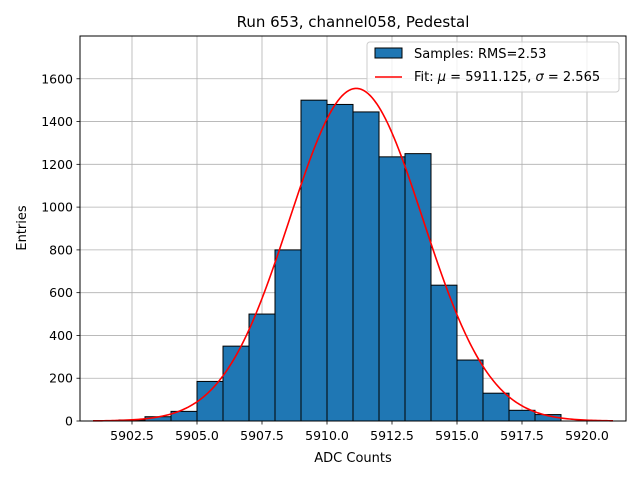 The image size is (640, 480). What do you see at coordinates (61, 378) in the screenshot?
I see `y-tick-label: 200` at bounding box center [61, 378].